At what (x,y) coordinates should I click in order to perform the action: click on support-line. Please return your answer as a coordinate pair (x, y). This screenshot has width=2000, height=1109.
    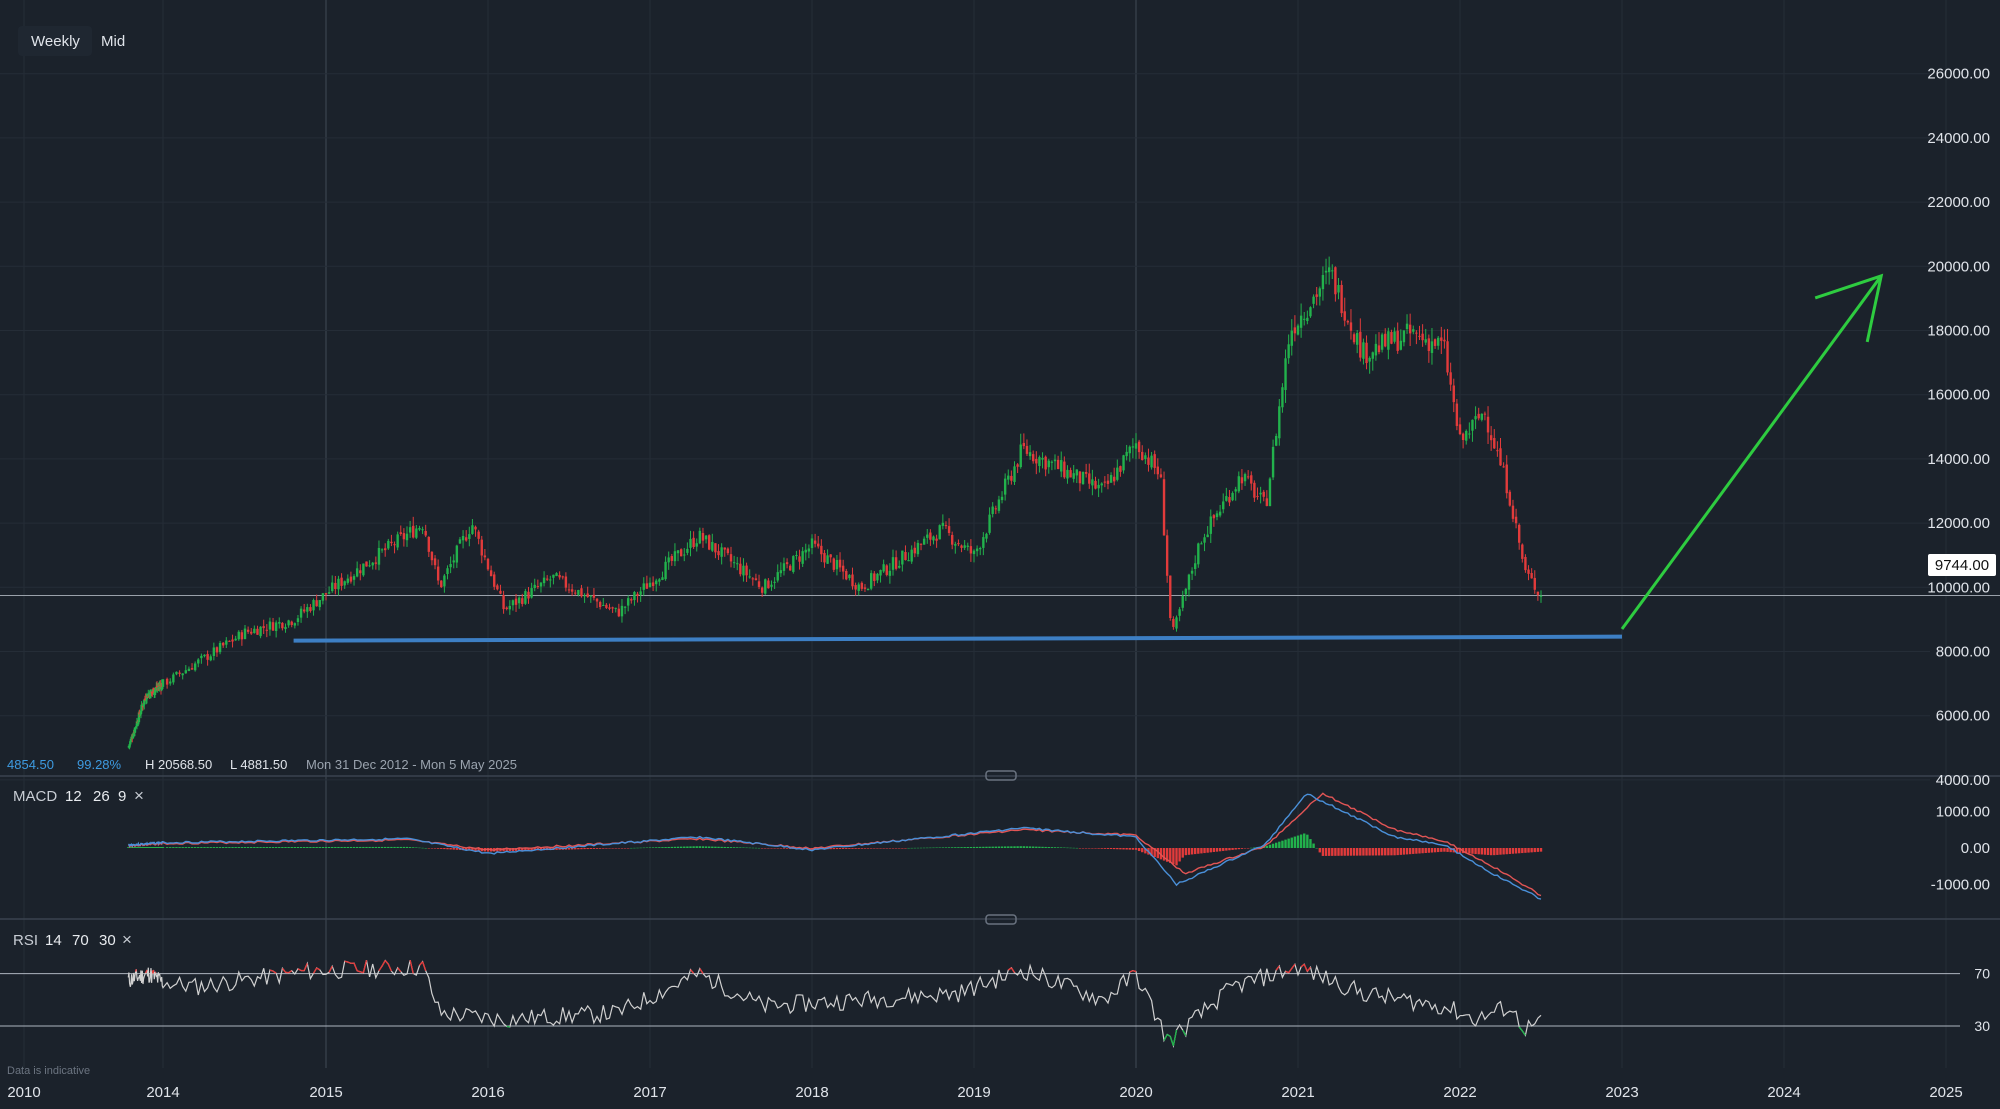
    Looking at the image, I should click on (958, 638).